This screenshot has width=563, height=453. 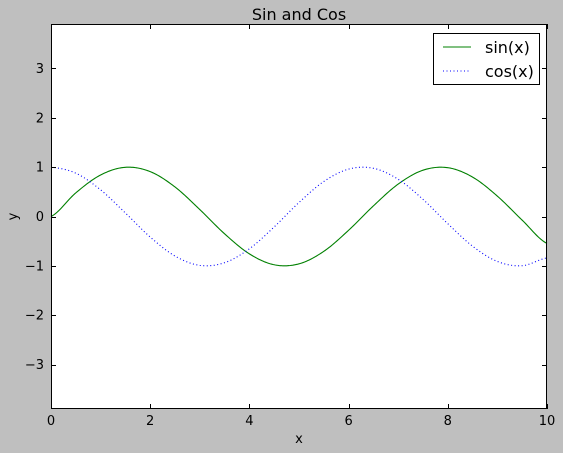 I want to click on x-tick-label: 4, so click(x=249, y=421).